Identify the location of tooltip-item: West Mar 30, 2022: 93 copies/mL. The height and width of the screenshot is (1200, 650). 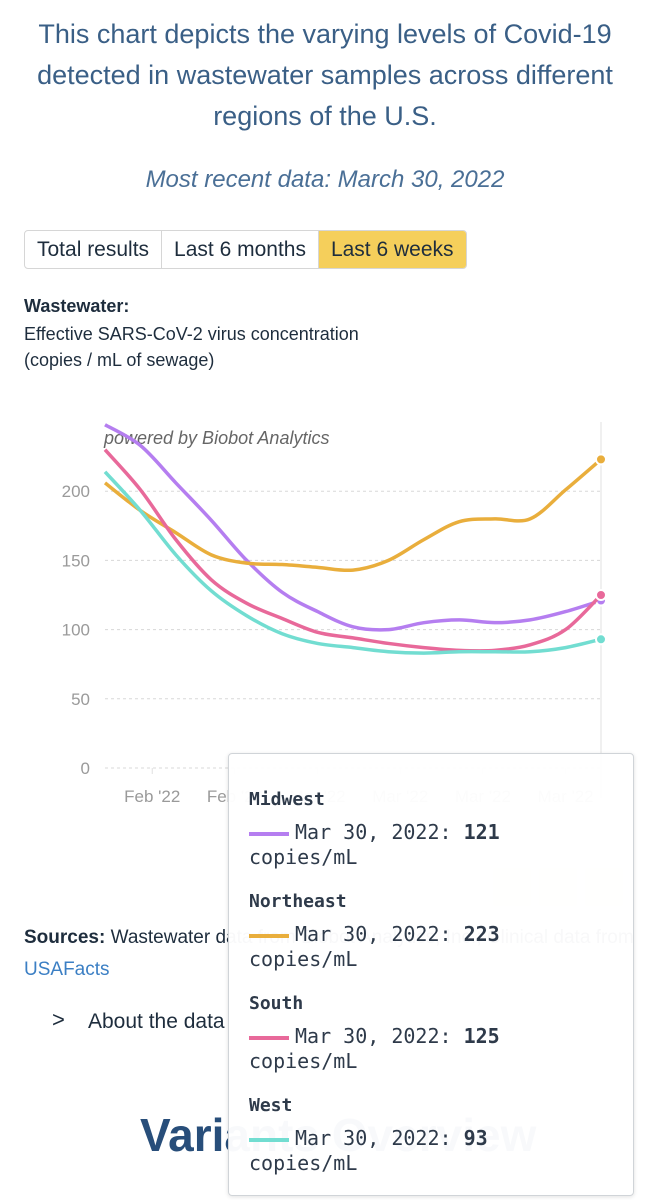
(439, 1134).